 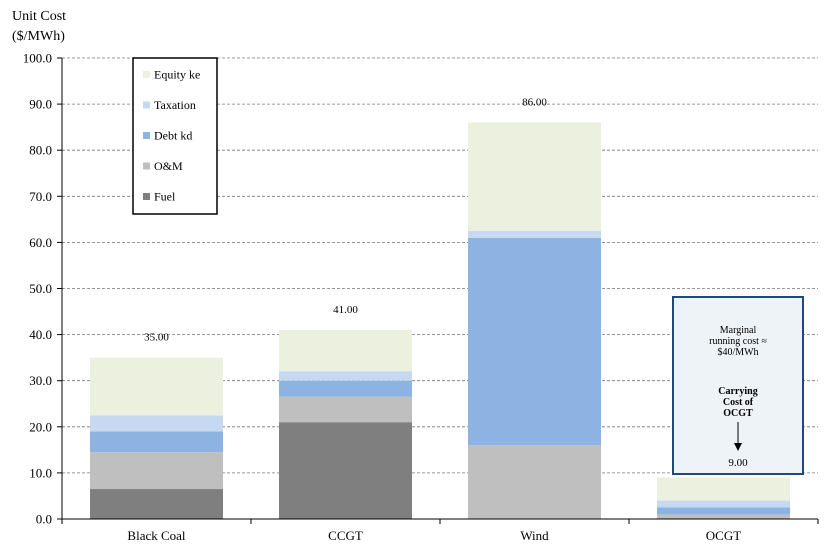 What do you see at coordinates (738, 341) in the screenshot?
I see `annotation-text: running cost ≈` at bounding box center [738, 341].